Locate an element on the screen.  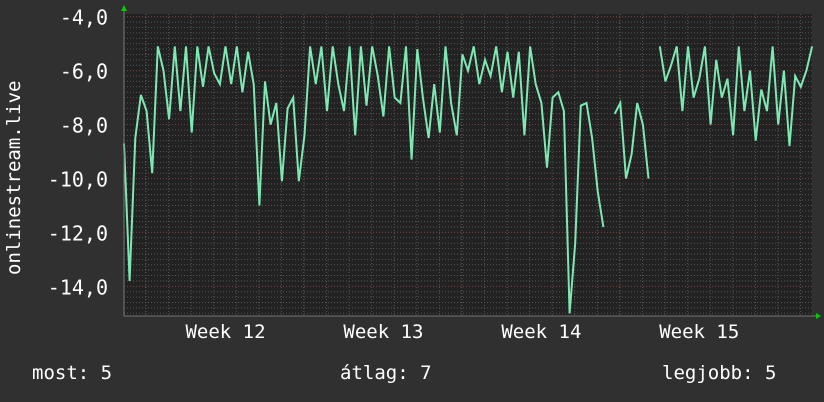
x-tick-label: Week 15 is located at coordinates (699, 332).